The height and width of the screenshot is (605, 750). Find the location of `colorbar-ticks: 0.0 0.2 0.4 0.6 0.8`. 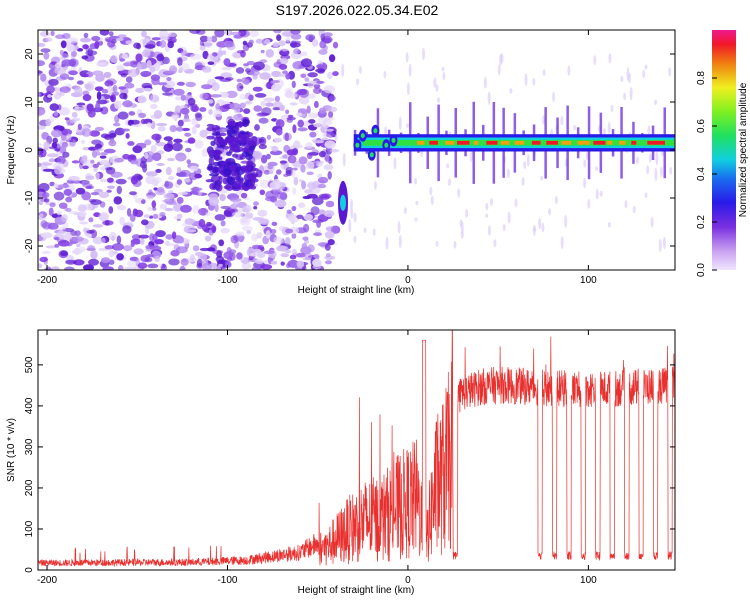

colorbar-ticks: 0.0 0.2 0.4 0.6 0.8 is located at coordinates (706, 174).